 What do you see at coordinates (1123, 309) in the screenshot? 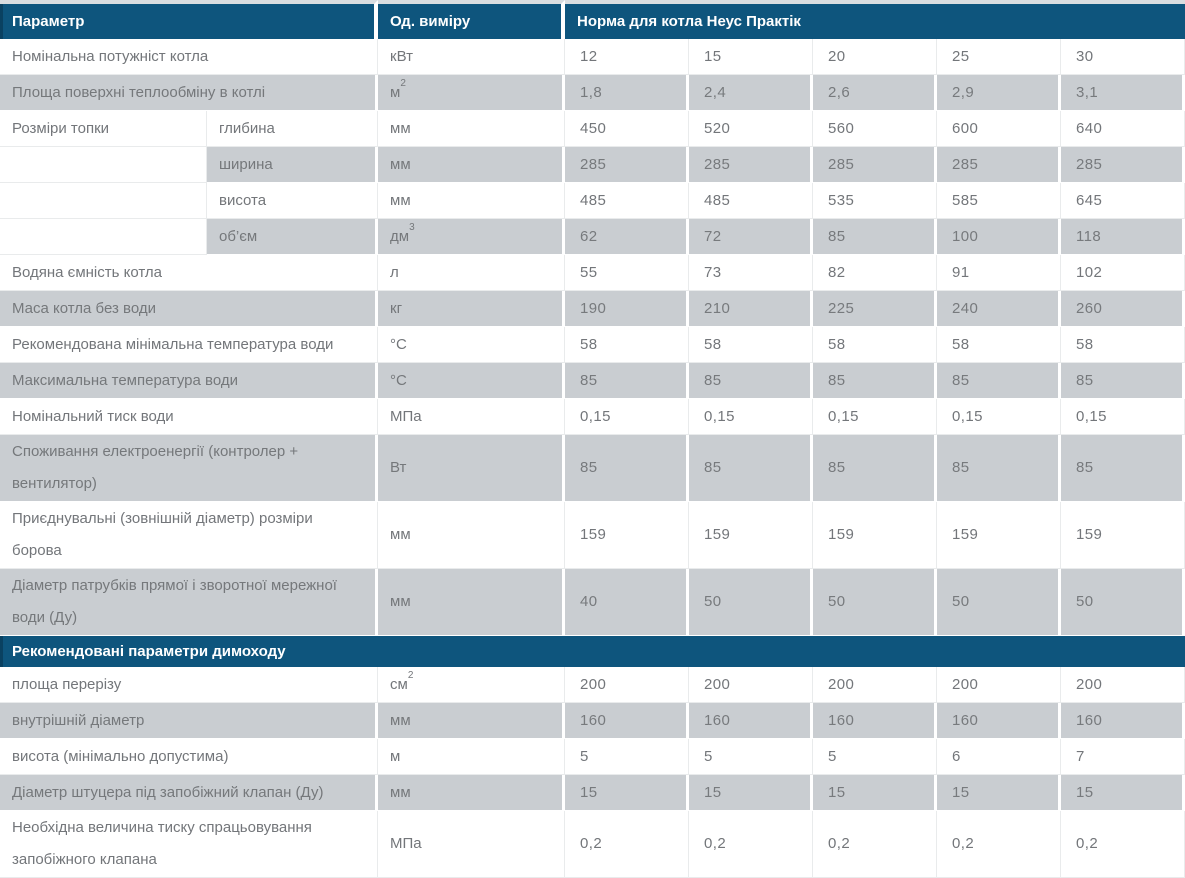
I see `value-cell: 260` at bounding box center [1123, 309].